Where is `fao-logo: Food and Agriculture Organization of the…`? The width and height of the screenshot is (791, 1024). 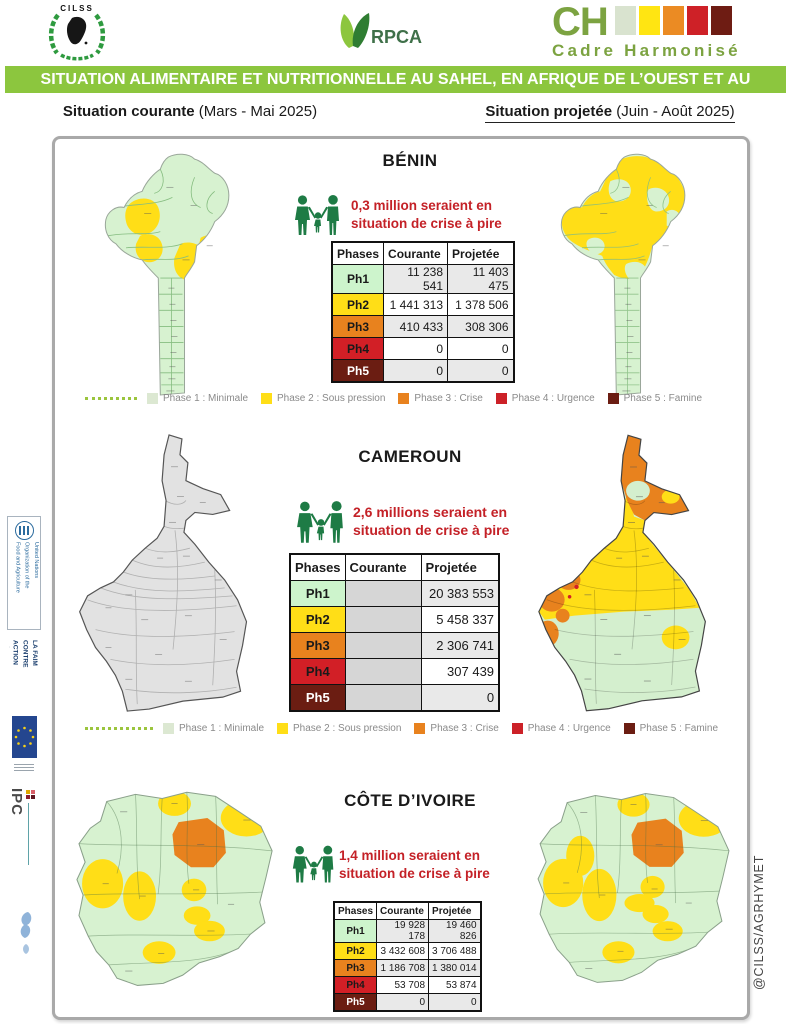 fao-logo: Food and Agriculture Organization of the… is located at coordinates (24, 573).